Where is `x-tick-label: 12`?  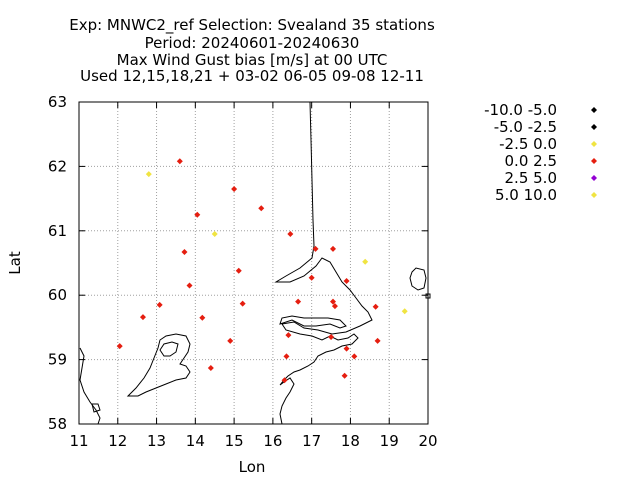 x-tick-label: 12 is located at coordinates (117, 441).